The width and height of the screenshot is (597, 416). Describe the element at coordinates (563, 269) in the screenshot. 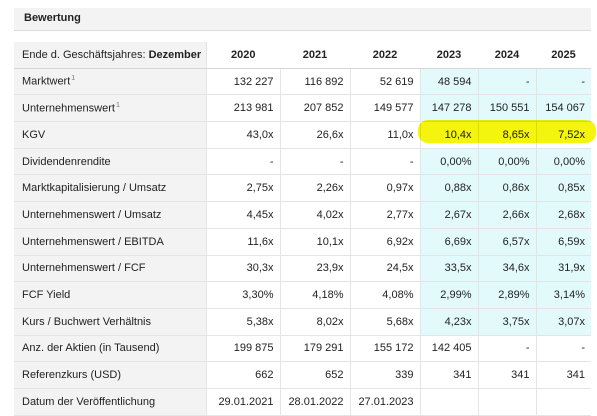

I see `value-cell: 31,9x` at that location.